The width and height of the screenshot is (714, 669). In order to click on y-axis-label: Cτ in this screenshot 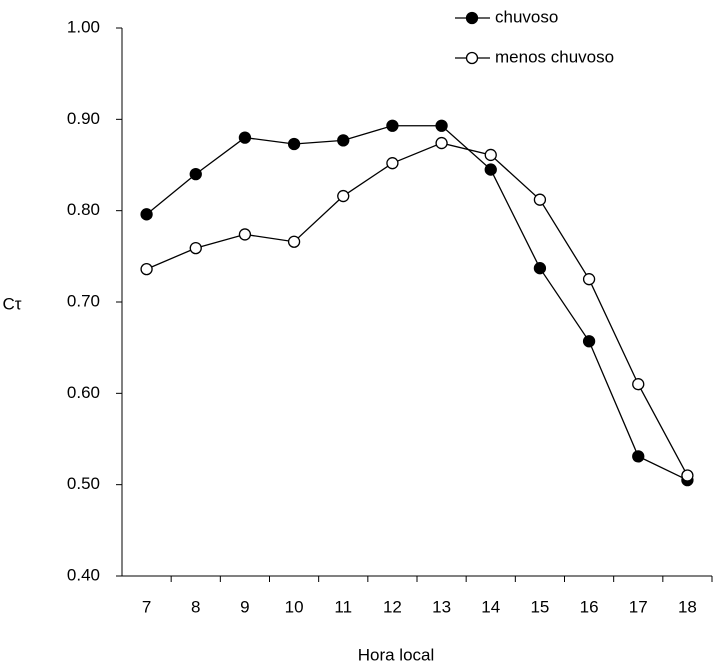, I will do `click(12, 303)`.